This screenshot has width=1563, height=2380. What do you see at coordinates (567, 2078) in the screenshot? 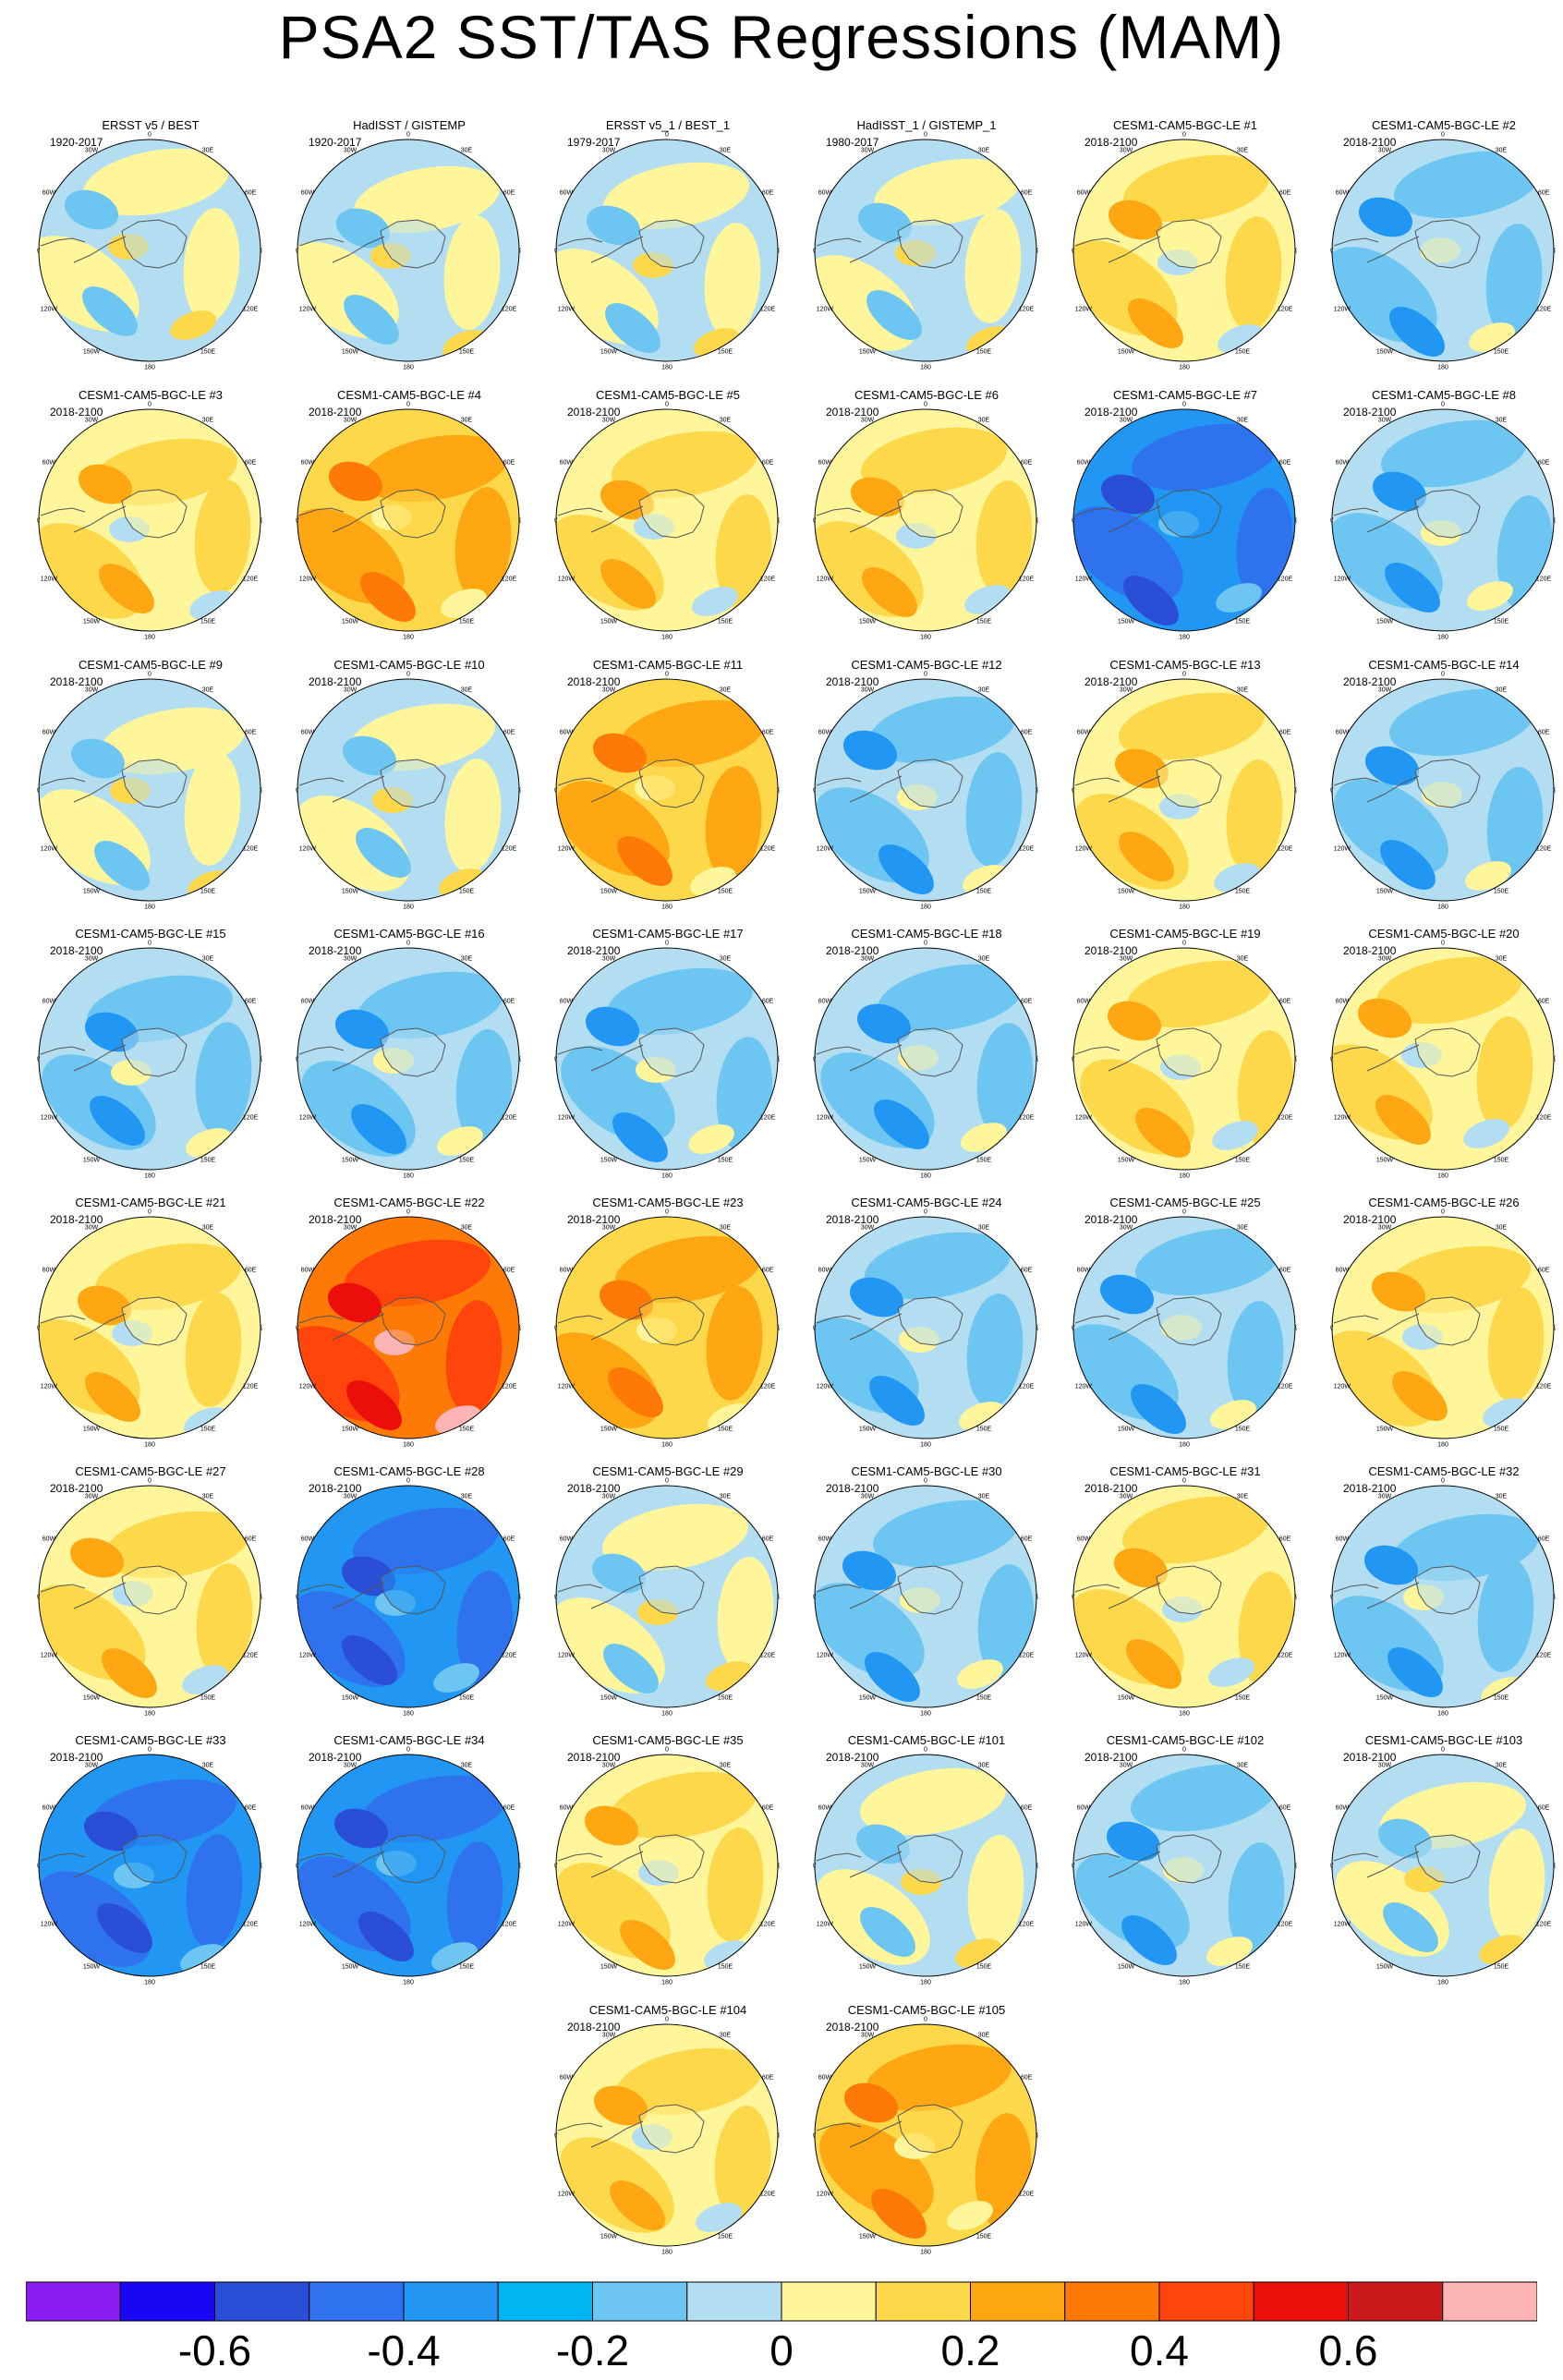
I see `longitude-label: 60W` at bounding box center [567, 2078].